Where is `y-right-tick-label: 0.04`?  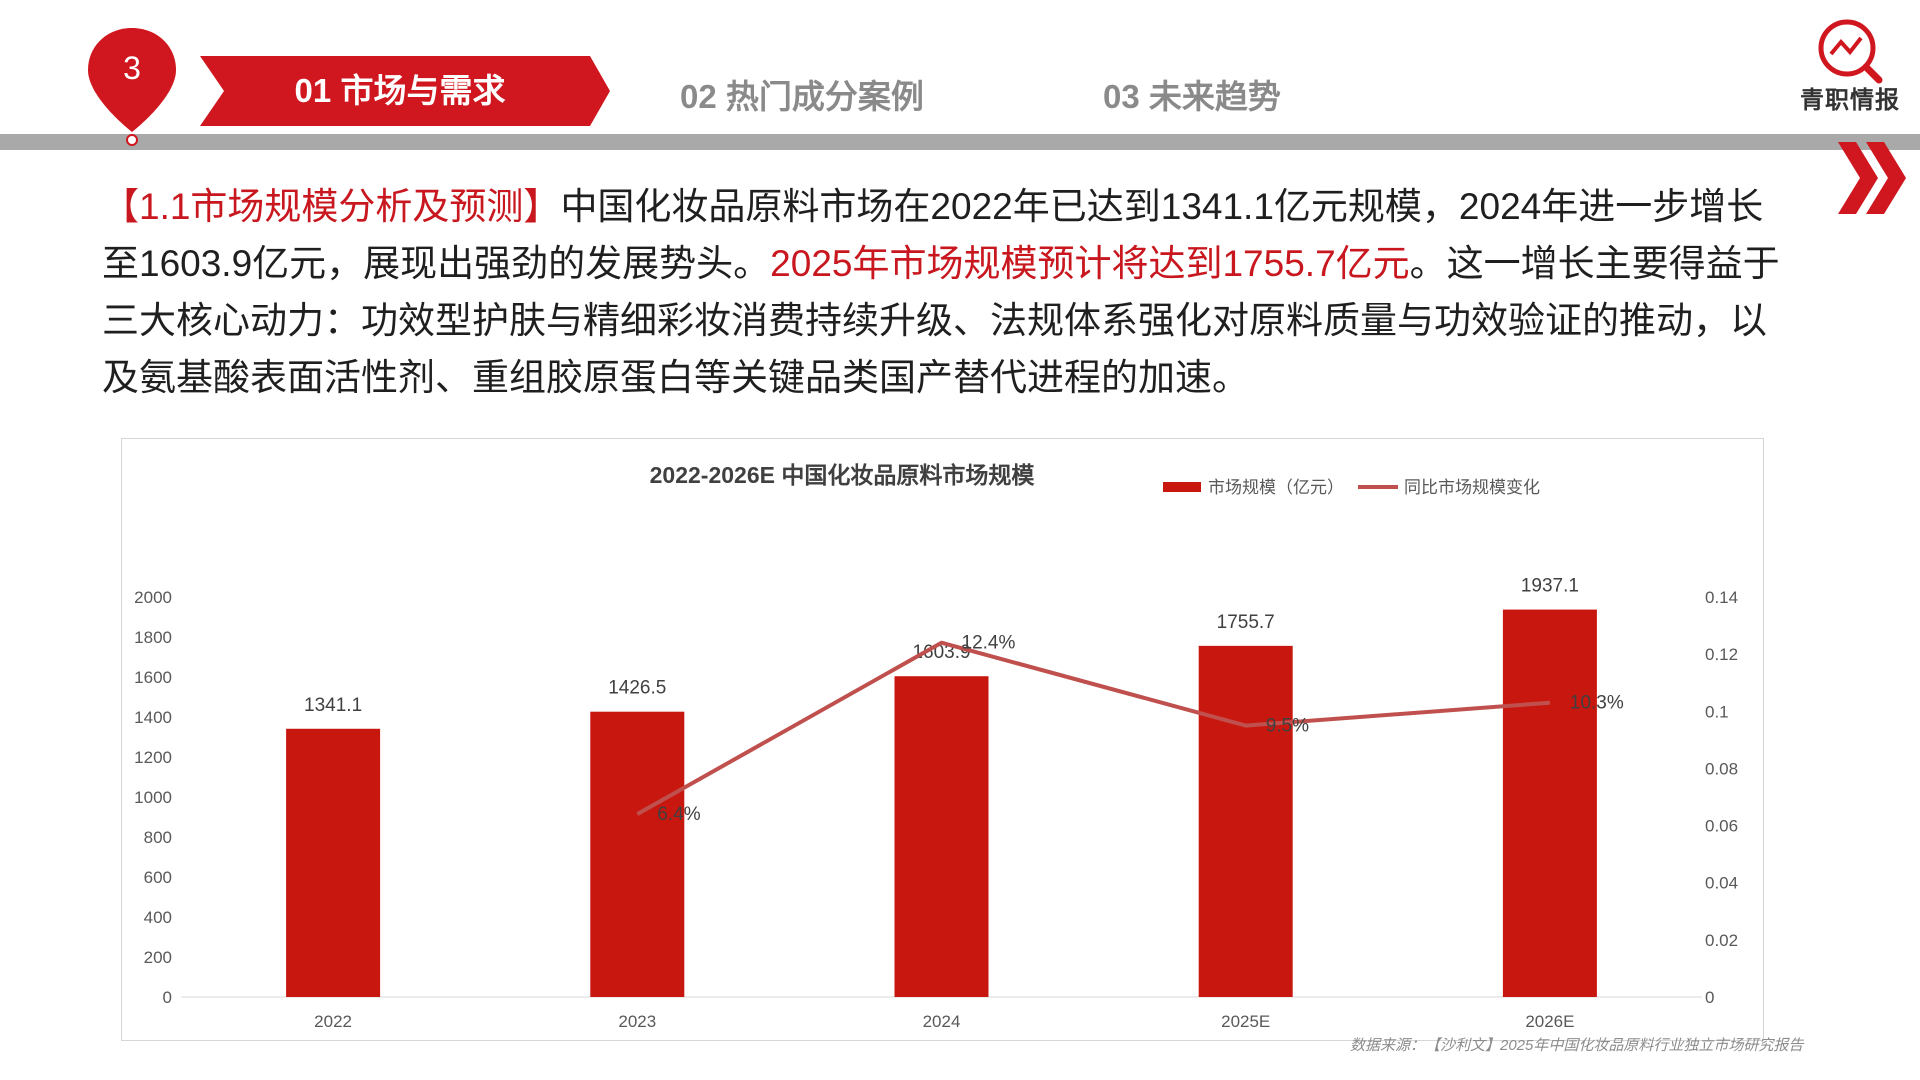
y-right-tick-label: 0.04 is located at coordinates (1721, 883).